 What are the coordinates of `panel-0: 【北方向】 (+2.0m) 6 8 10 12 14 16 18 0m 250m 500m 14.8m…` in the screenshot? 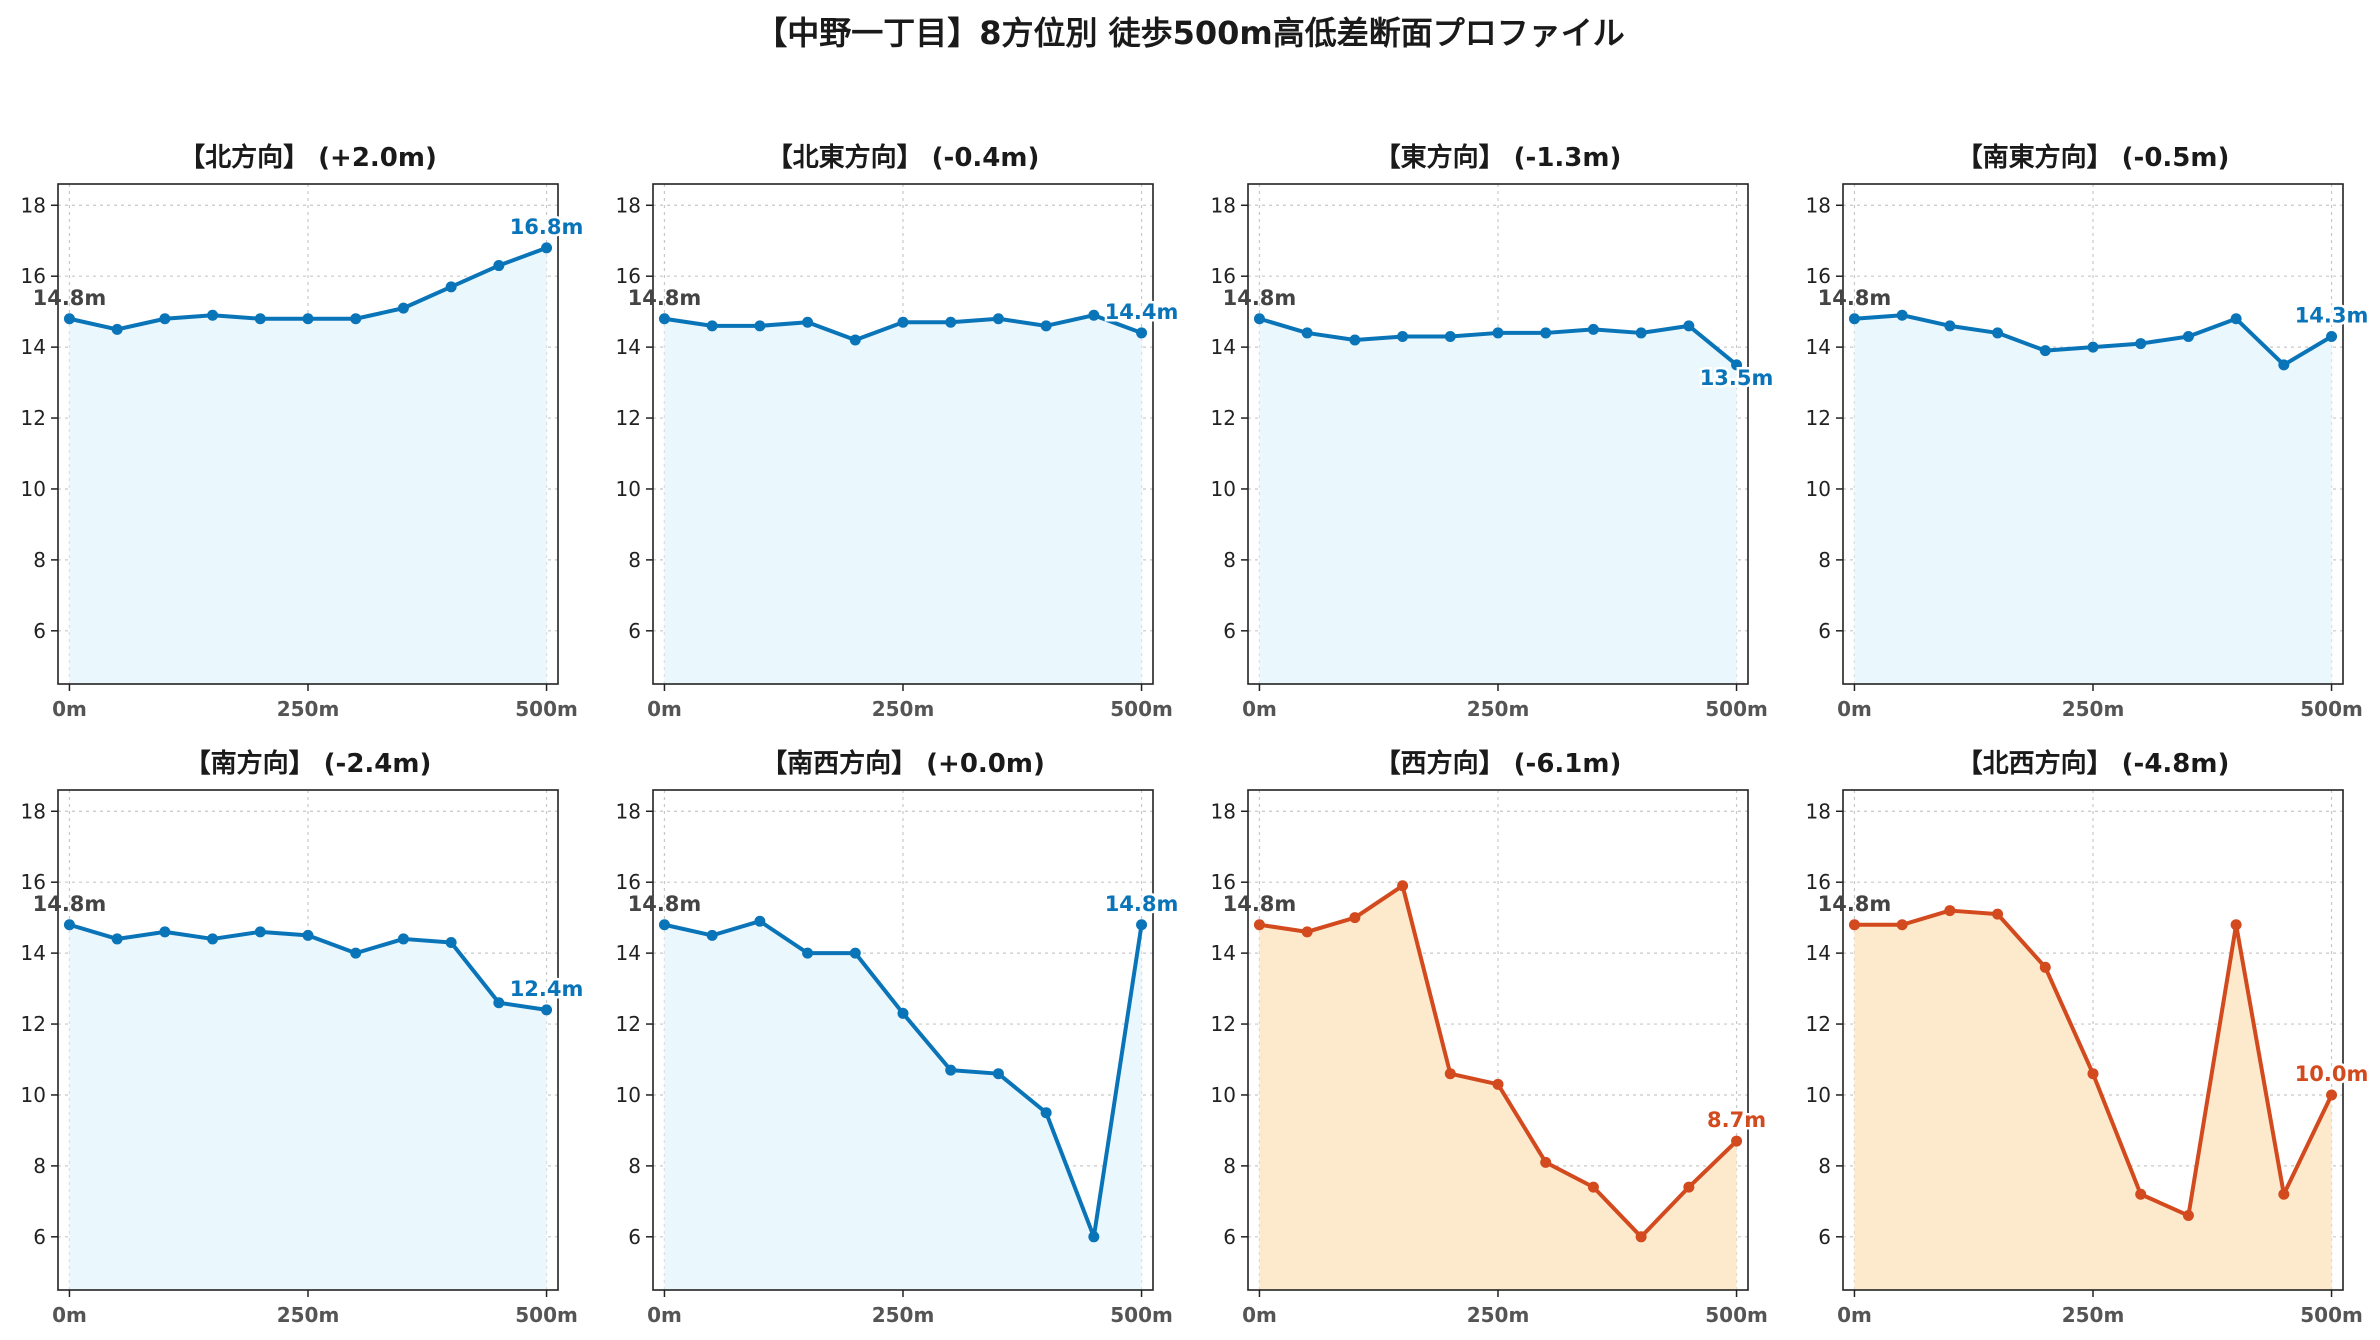 It's located at (303, 431).